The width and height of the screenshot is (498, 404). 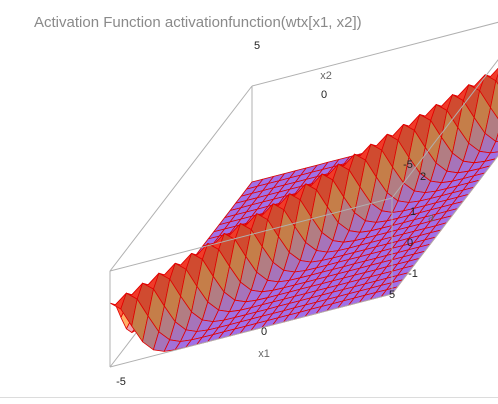 I want to click on x2-tick-5: 5, so click(x=257, y=46).